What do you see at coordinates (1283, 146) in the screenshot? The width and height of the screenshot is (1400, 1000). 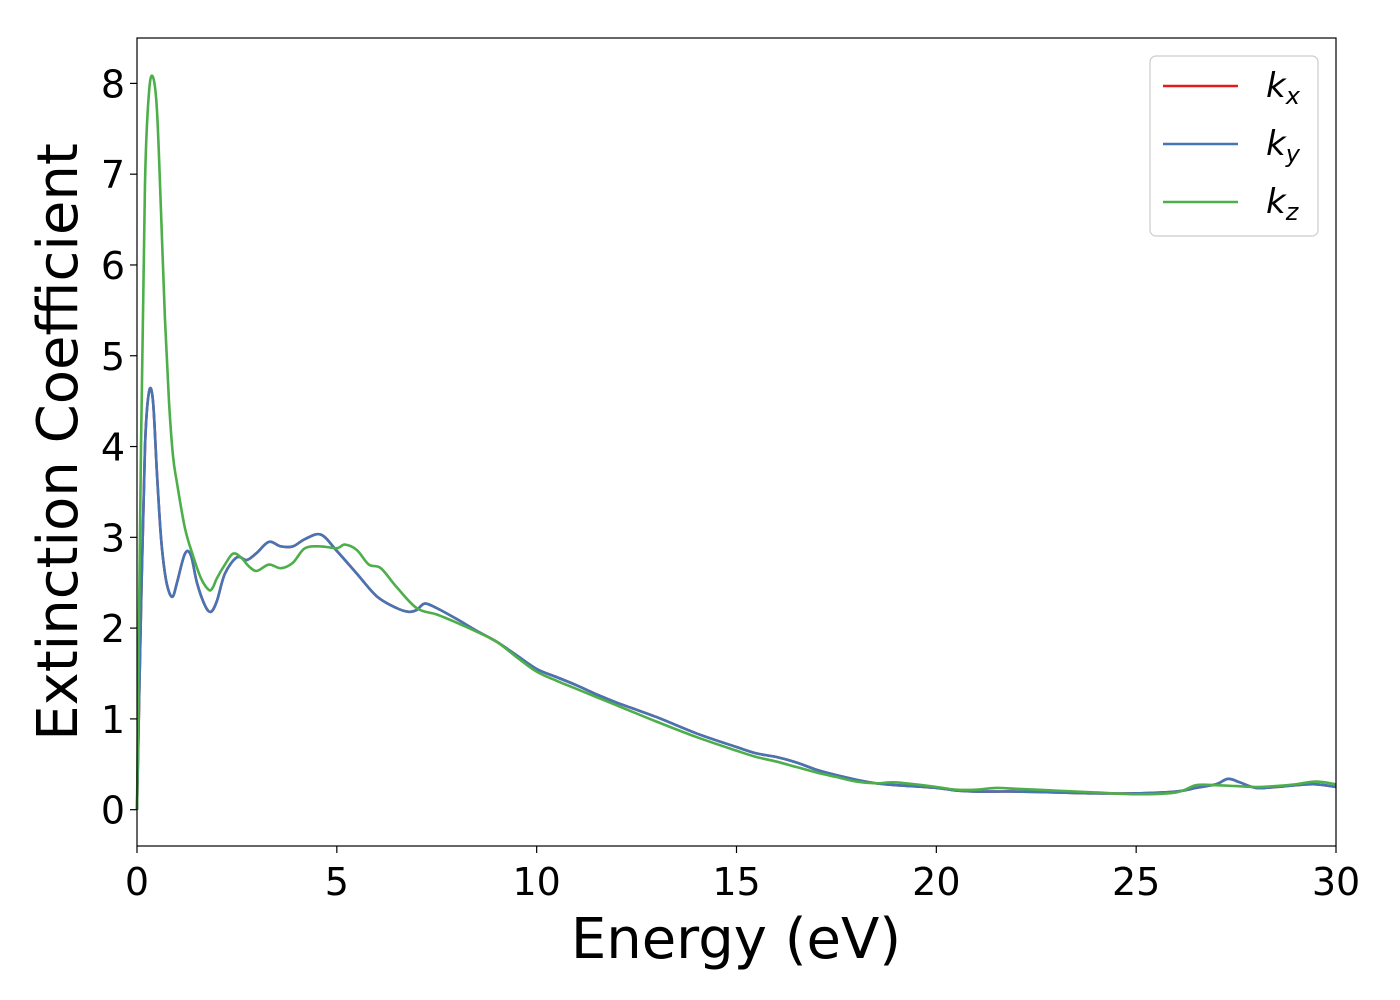 I see `legend-label: ky` at bounding box center [1283, 146].